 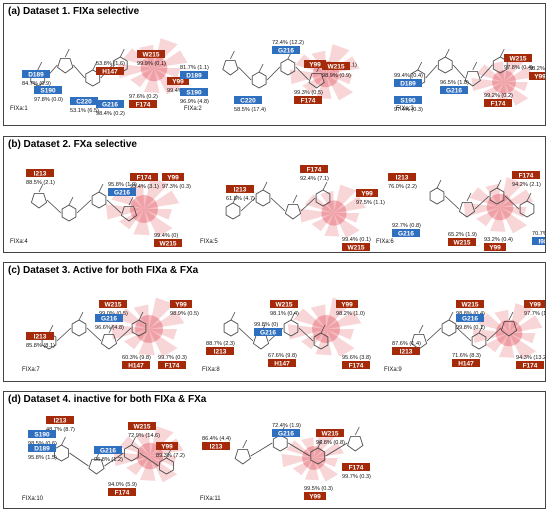 I want to click on compound-id: FIXa:2, so click(x=193, y=109).